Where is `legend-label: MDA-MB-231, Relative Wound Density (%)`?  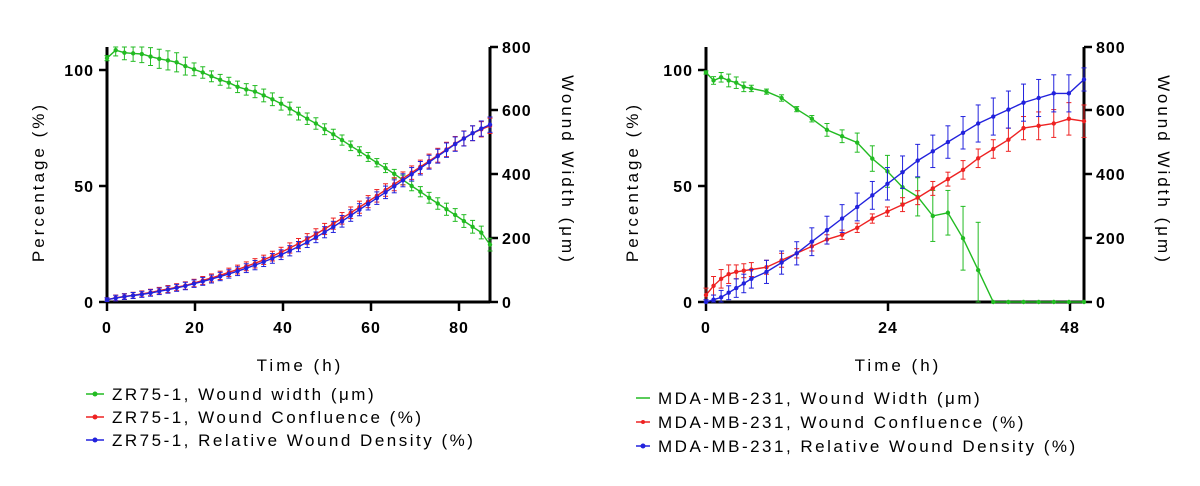
legend-label: MDA-MB-231, Relative Wound Density (%) is located at coordinates (868, 446).